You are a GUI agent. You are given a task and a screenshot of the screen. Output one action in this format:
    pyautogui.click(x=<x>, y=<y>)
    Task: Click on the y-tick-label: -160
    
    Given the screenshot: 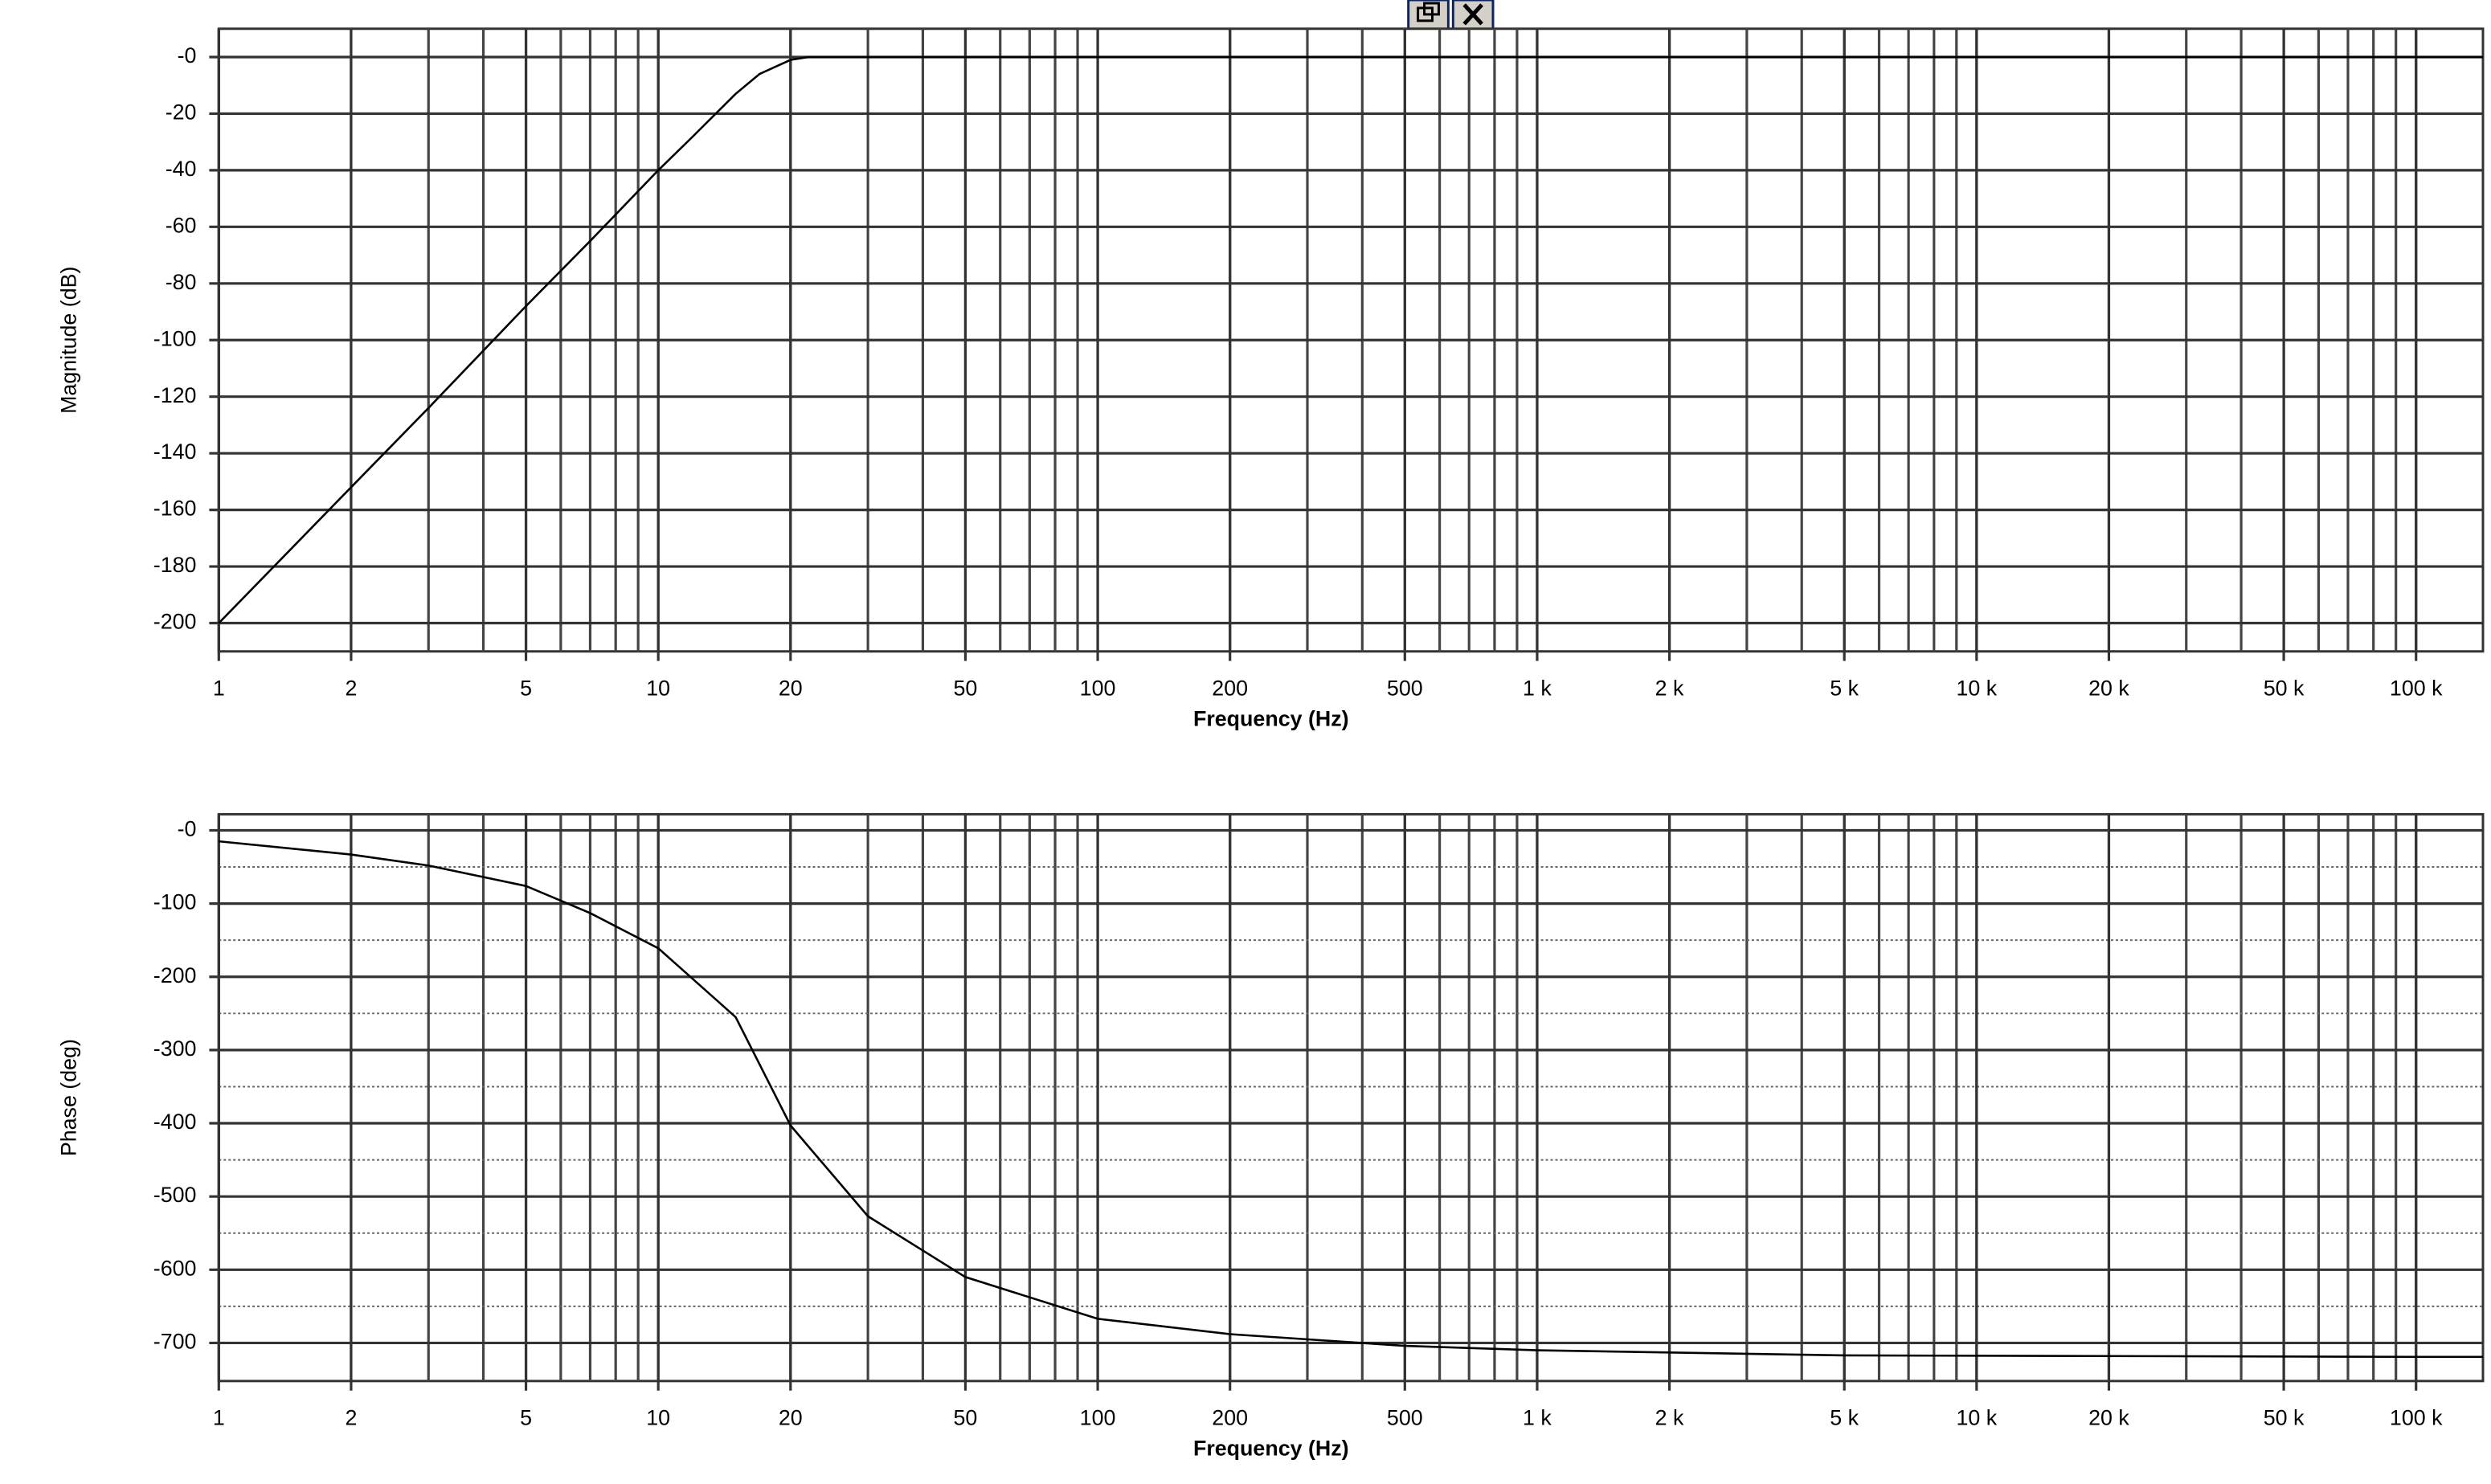 What is the action you would take?
    pyautogui.click(x=175, y=509)
    